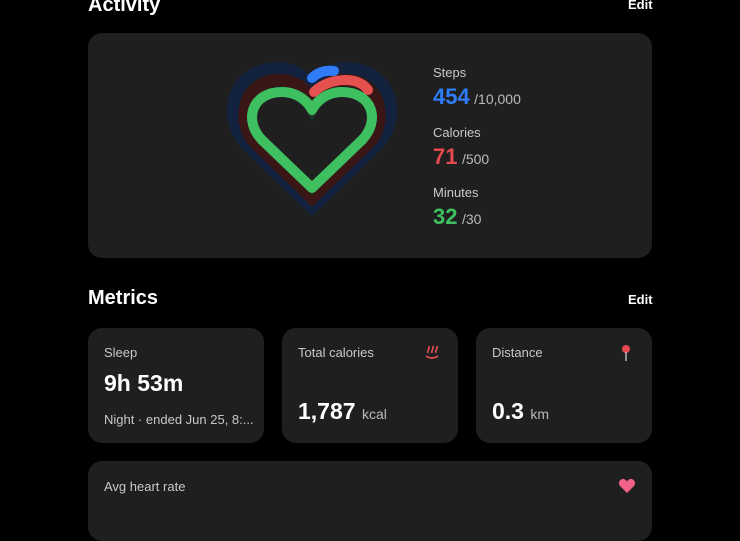 The width and height of the screenshot is (740, 541). I want to click on card-value: 9h 53m, so click(144, 383).